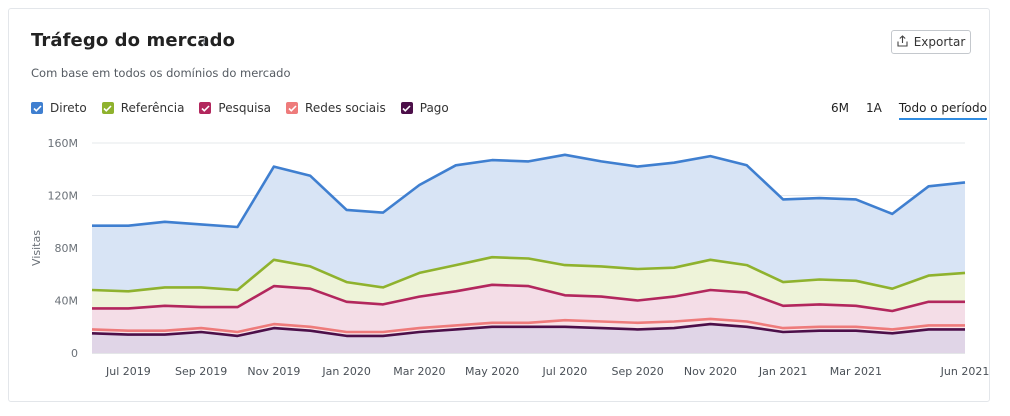  Describe the element at coordinates (273, 371) in the screenshot. I see `x-tick-label: Nov 2019` at that location.